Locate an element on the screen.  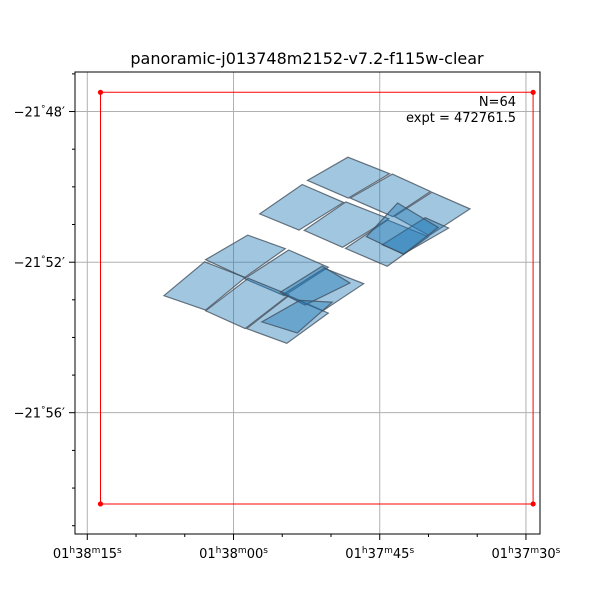
x-tick-label: 01h37m30s is located at coordinates (526, 554).